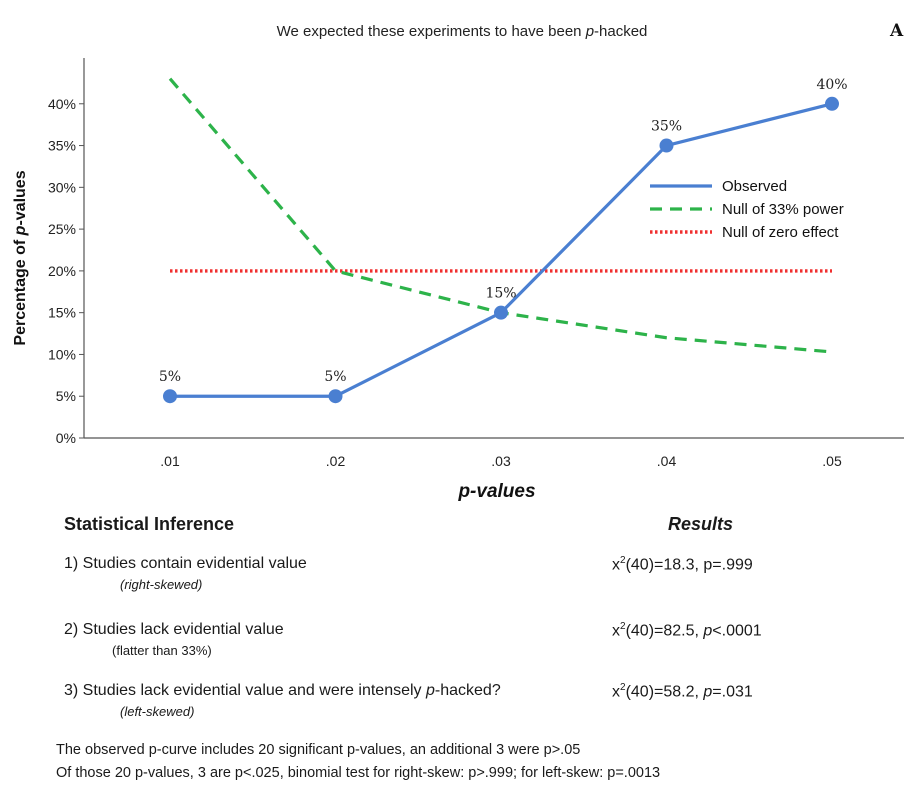  Describe the element at coordinates (161, 584) in the screenshot. I see `inference-sub-1: (right-skewed)` at that location.